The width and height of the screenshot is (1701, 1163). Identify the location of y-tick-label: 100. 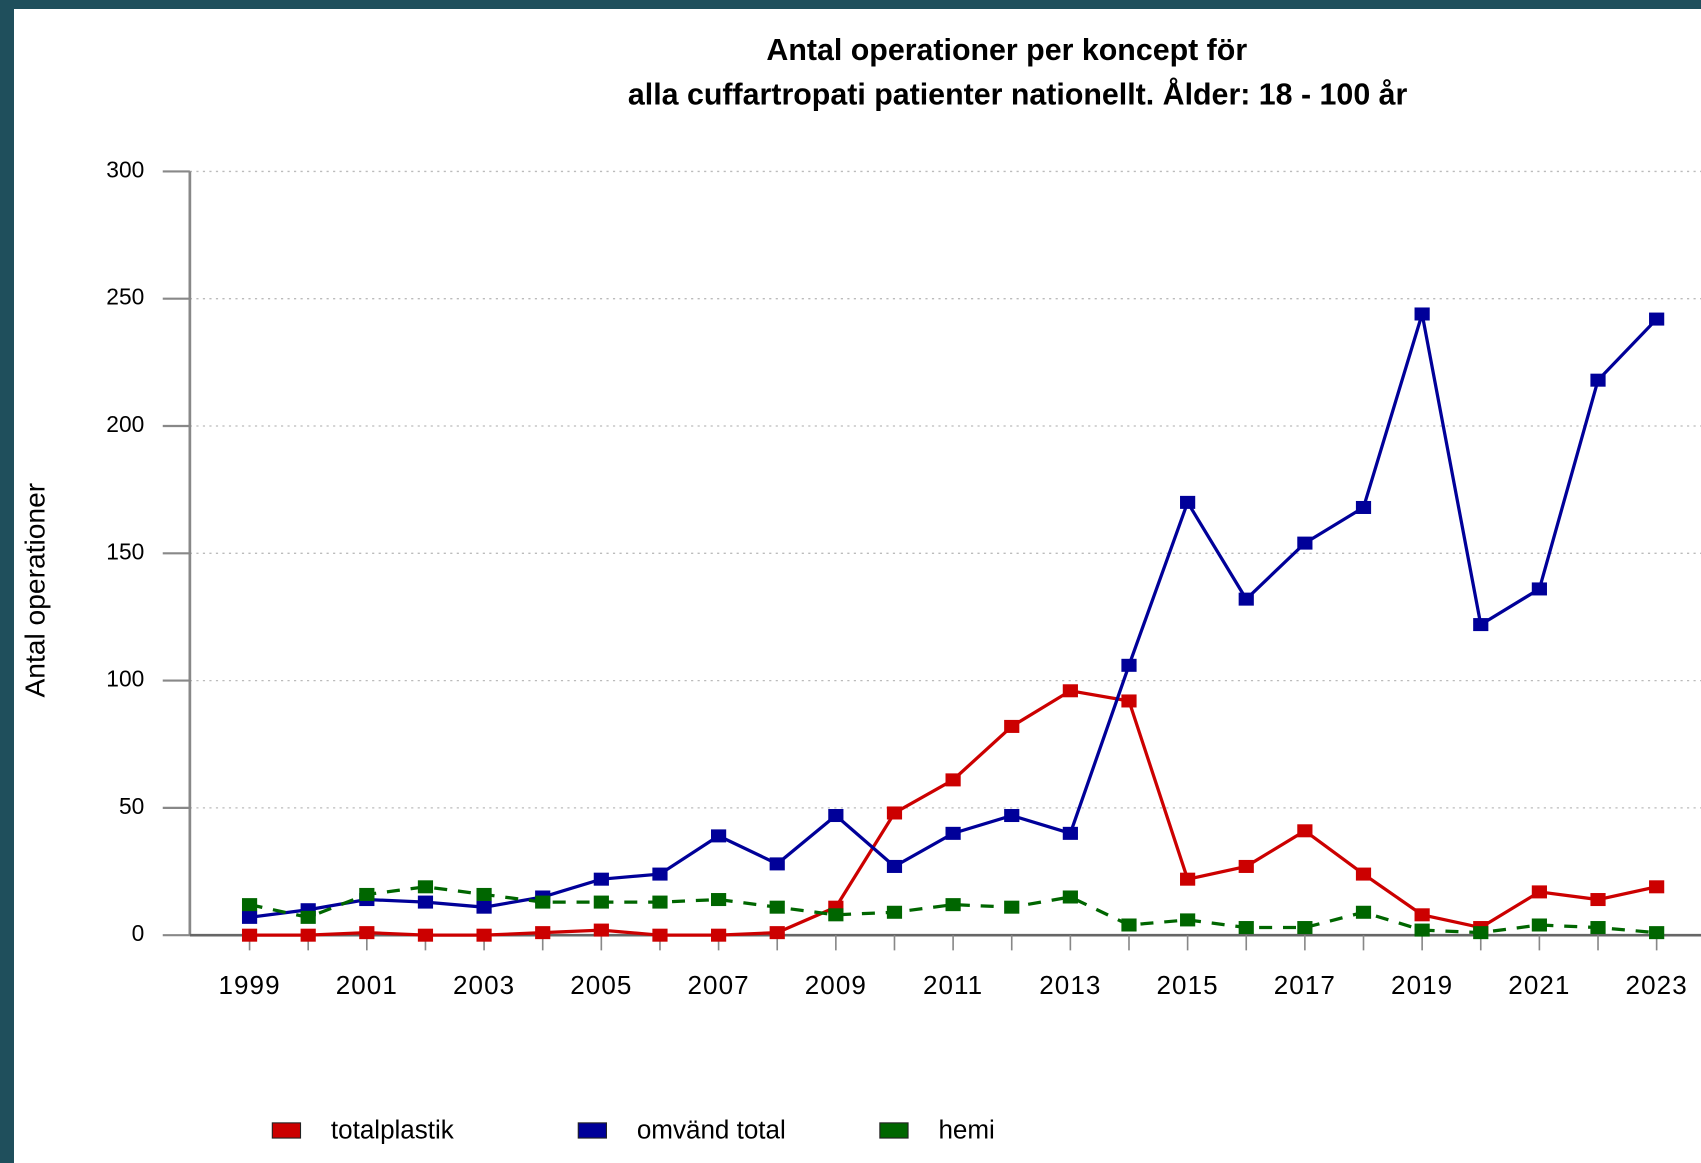
(125, 679).